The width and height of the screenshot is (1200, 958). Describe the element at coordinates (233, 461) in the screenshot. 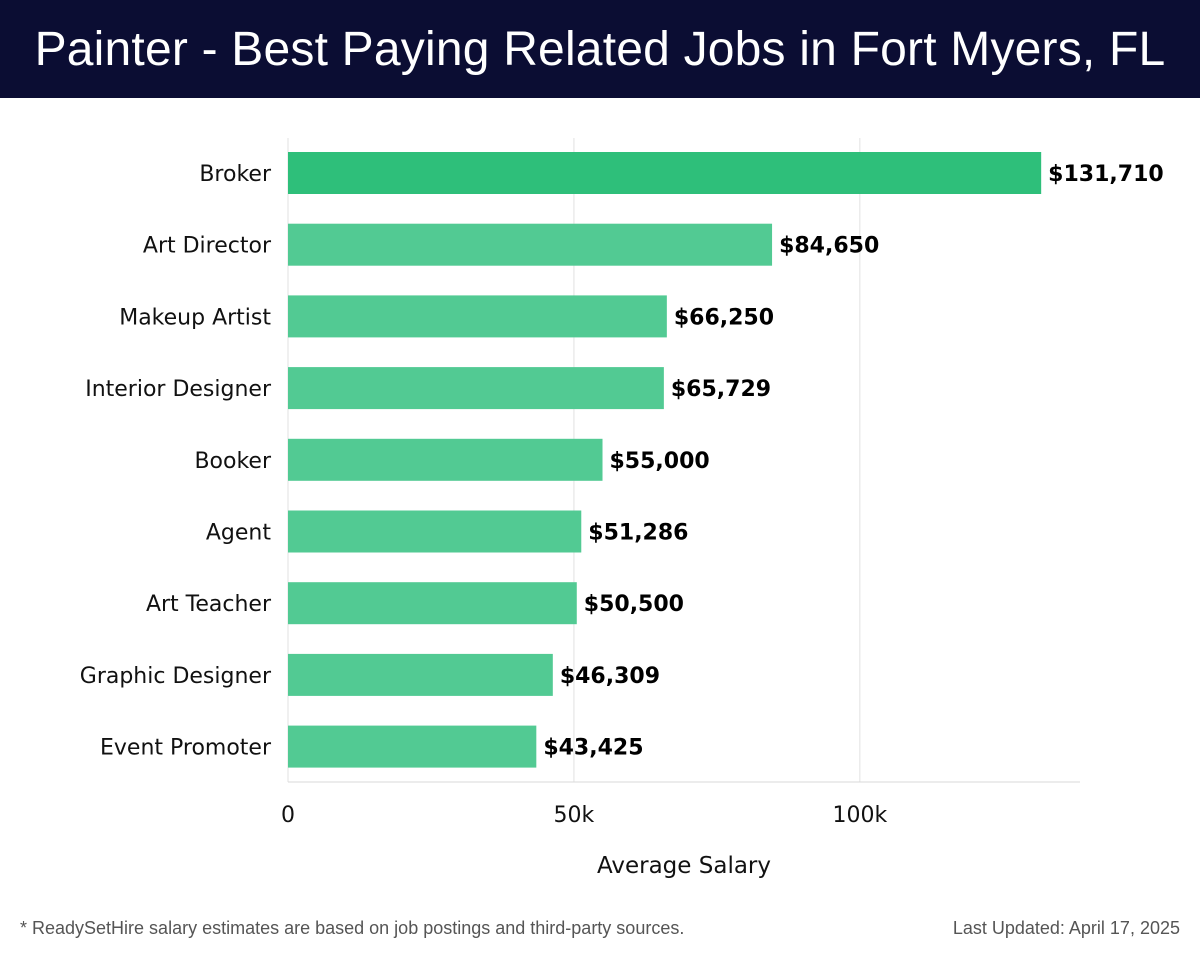

I see `category-label: Booker` at that location.